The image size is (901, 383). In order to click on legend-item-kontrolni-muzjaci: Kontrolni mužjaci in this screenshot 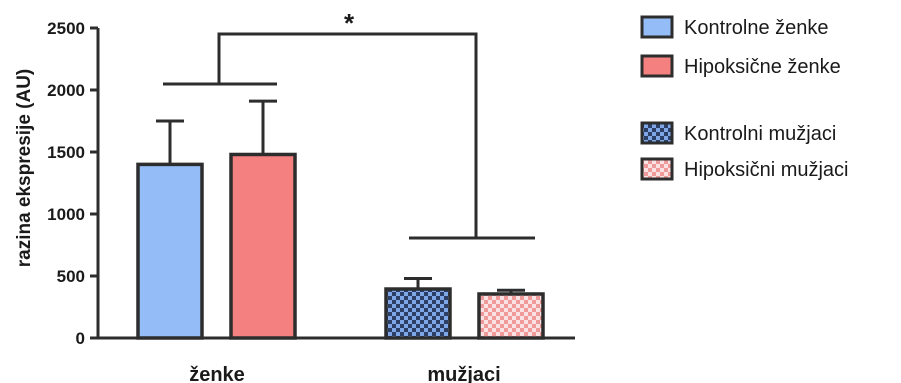, I will do `click(738, 133)`.